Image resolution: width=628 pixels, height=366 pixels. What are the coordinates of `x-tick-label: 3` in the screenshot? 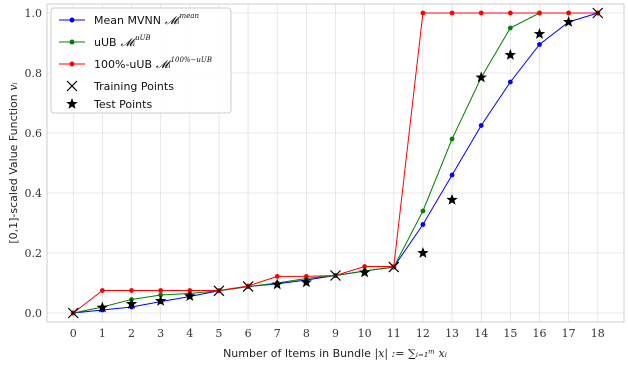 It's located at (160, 333).